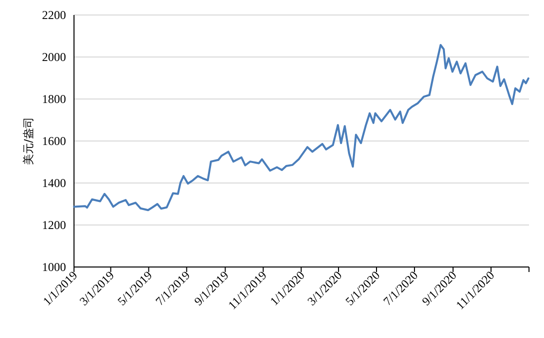  I want to click on y-tick-label: 2200, so click(54, 15).